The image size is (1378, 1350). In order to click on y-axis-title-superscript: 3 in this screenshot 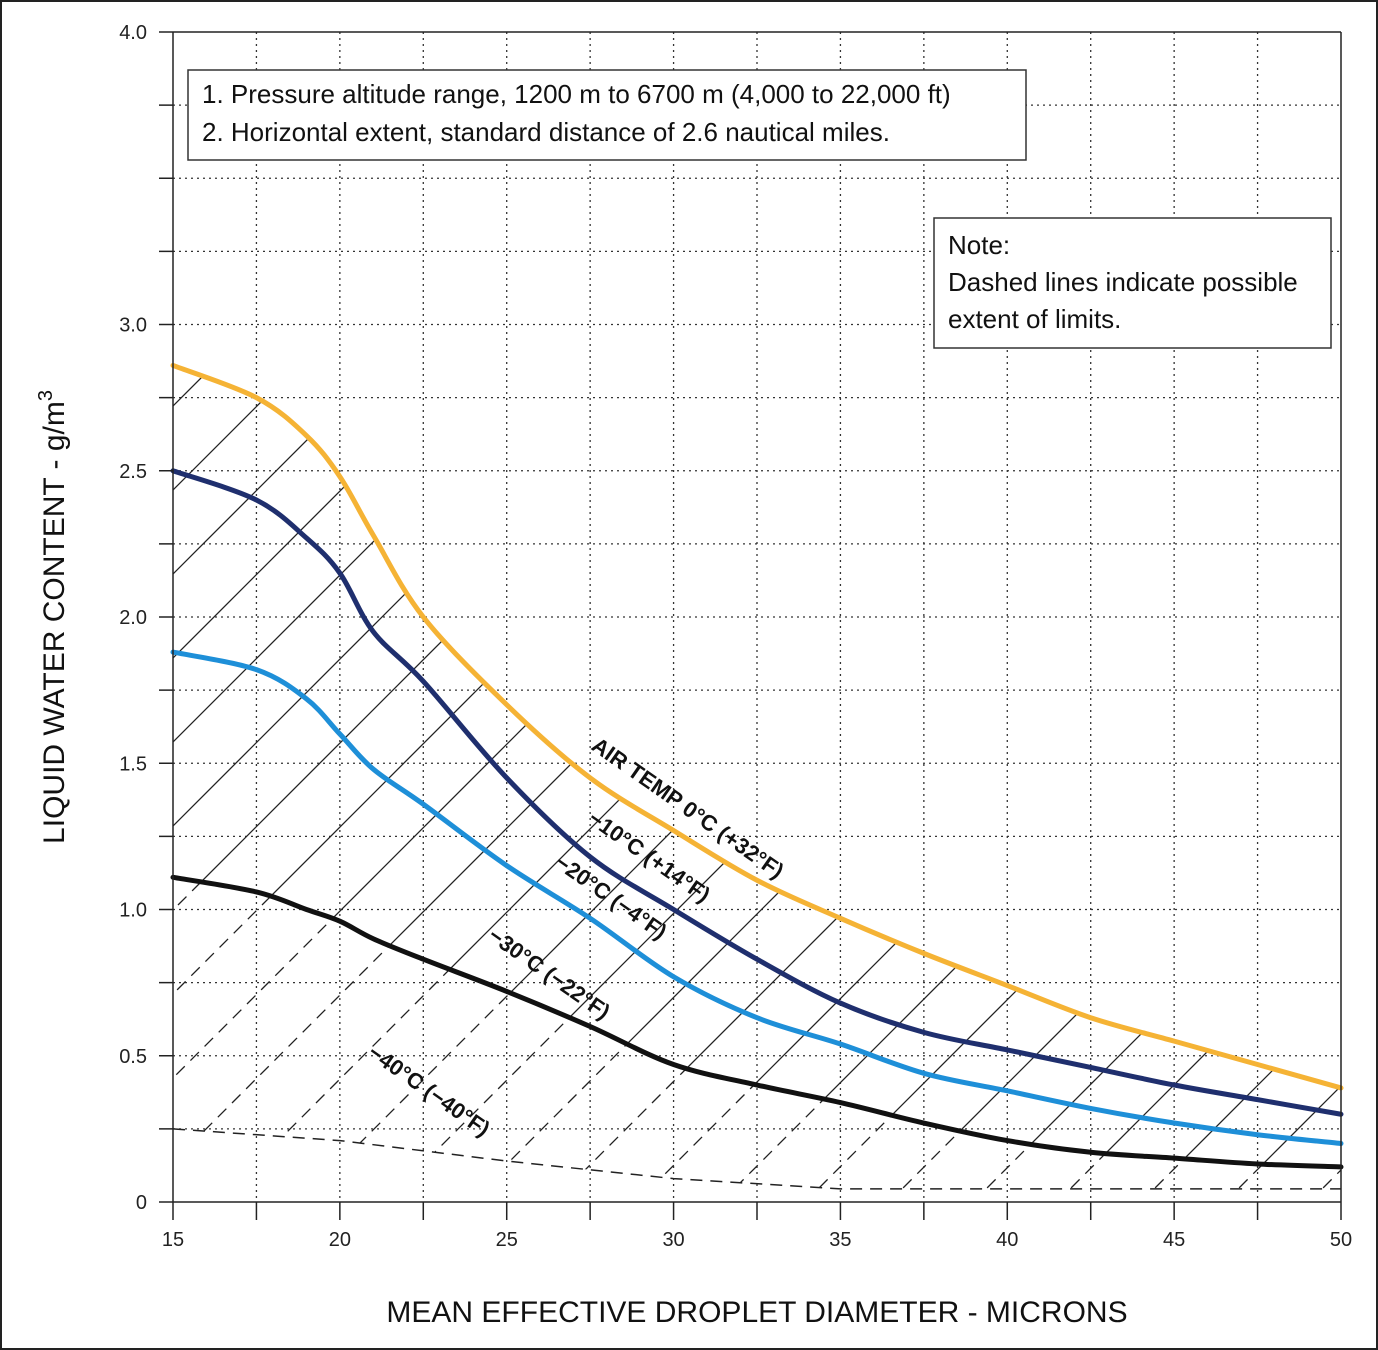, I will do `click(46, 395)`.